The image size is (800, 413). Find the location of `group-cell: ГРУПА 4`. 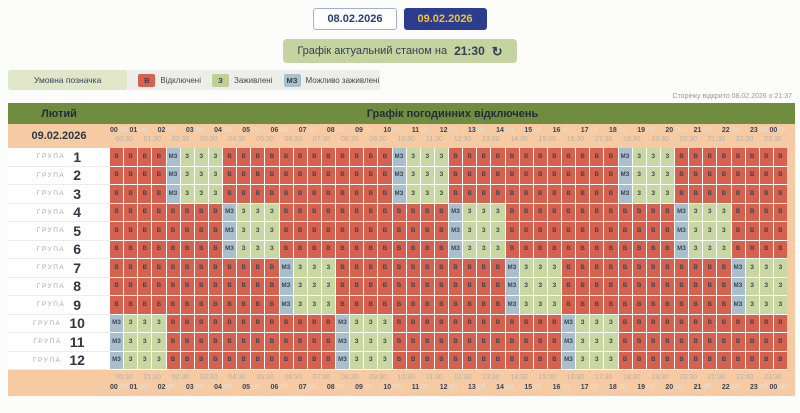

group-cell: ГРУПА 4 is located at coordinates (59, 212).